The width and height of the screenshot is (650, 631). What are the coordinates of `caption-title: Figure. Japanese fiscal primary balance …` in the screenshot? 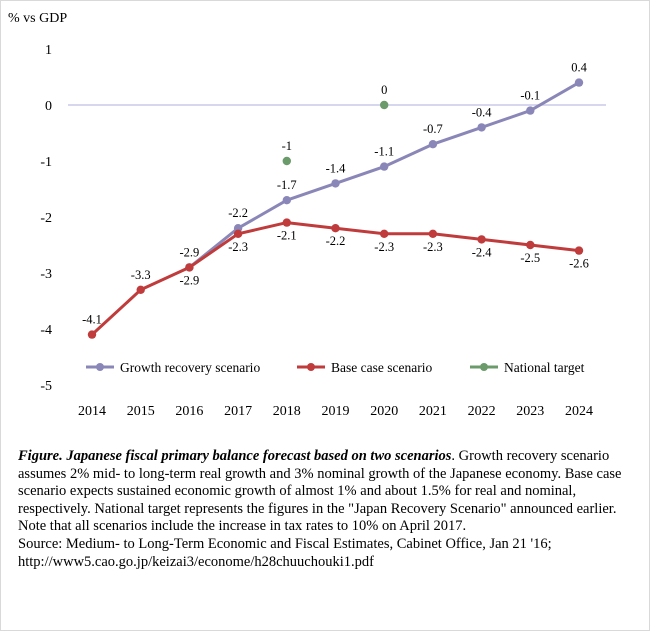 It's located at (235, 456).